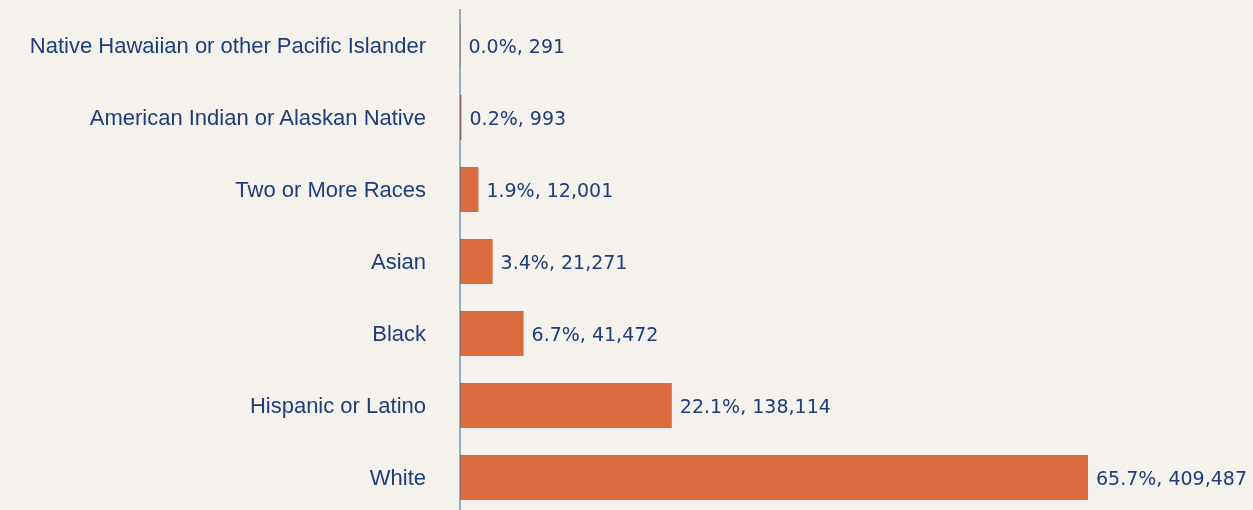 This screenshot has width=1253, height=510. I want to click on y-tick-label: Asian, so click(398, 261).